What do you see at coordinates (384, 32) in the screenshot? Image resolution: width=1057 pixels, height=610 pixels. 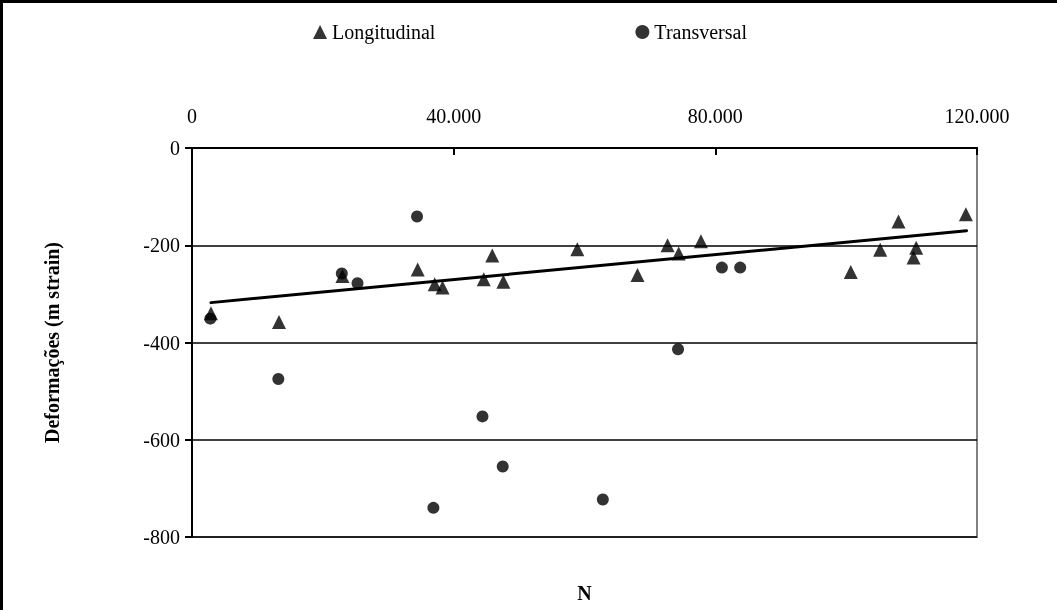 I see `legend-label: Longitudinal` at bounding box center [384, 32].